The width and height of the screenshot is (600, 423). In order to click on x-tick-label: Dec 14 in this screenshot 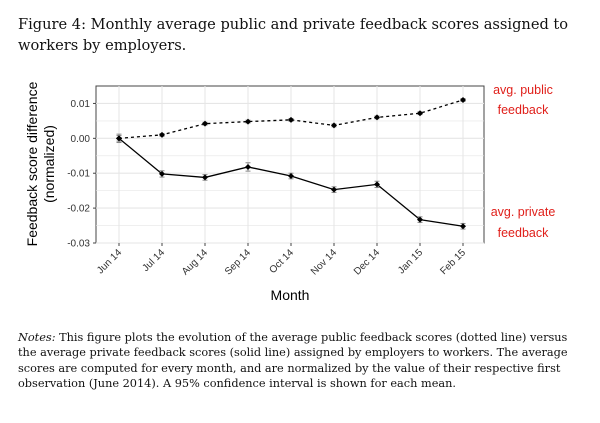, I will do `click(367, 262)`.